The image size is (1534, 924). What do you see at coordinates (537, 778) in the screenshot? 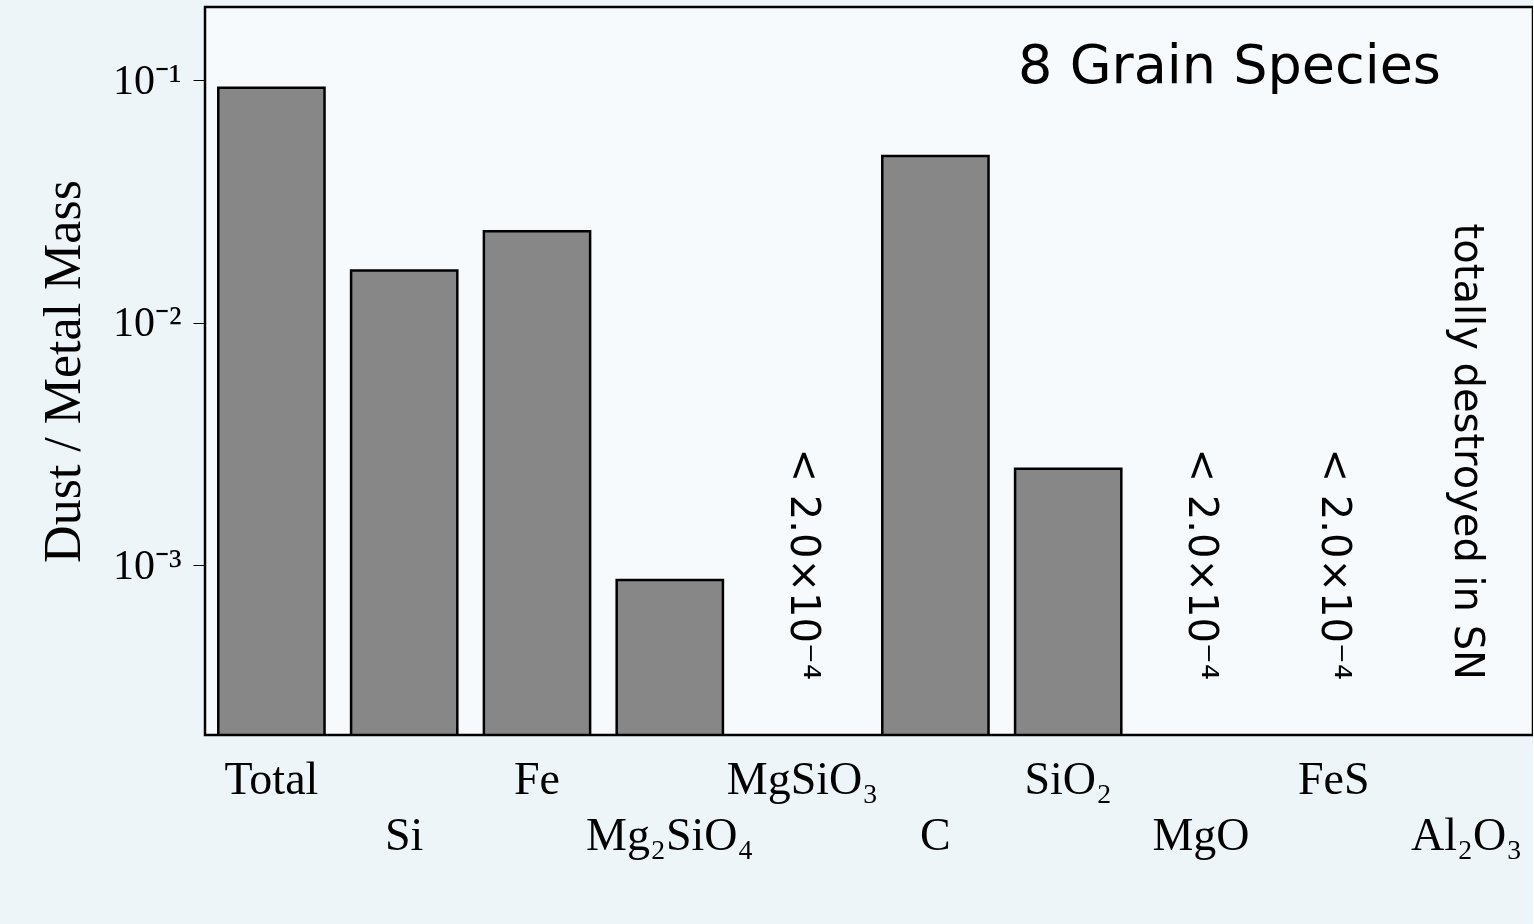
I see `x-tick-label: Fe` at bounding box center [537, 778].